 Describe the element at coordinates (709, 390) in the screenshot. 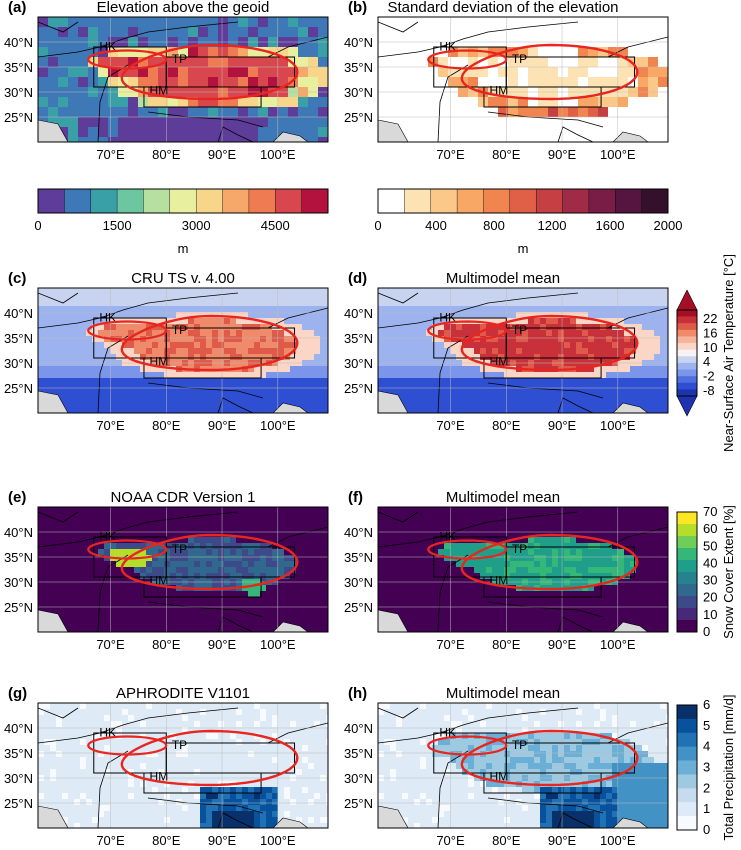

I see `colorbar-tick: -8` at that location.